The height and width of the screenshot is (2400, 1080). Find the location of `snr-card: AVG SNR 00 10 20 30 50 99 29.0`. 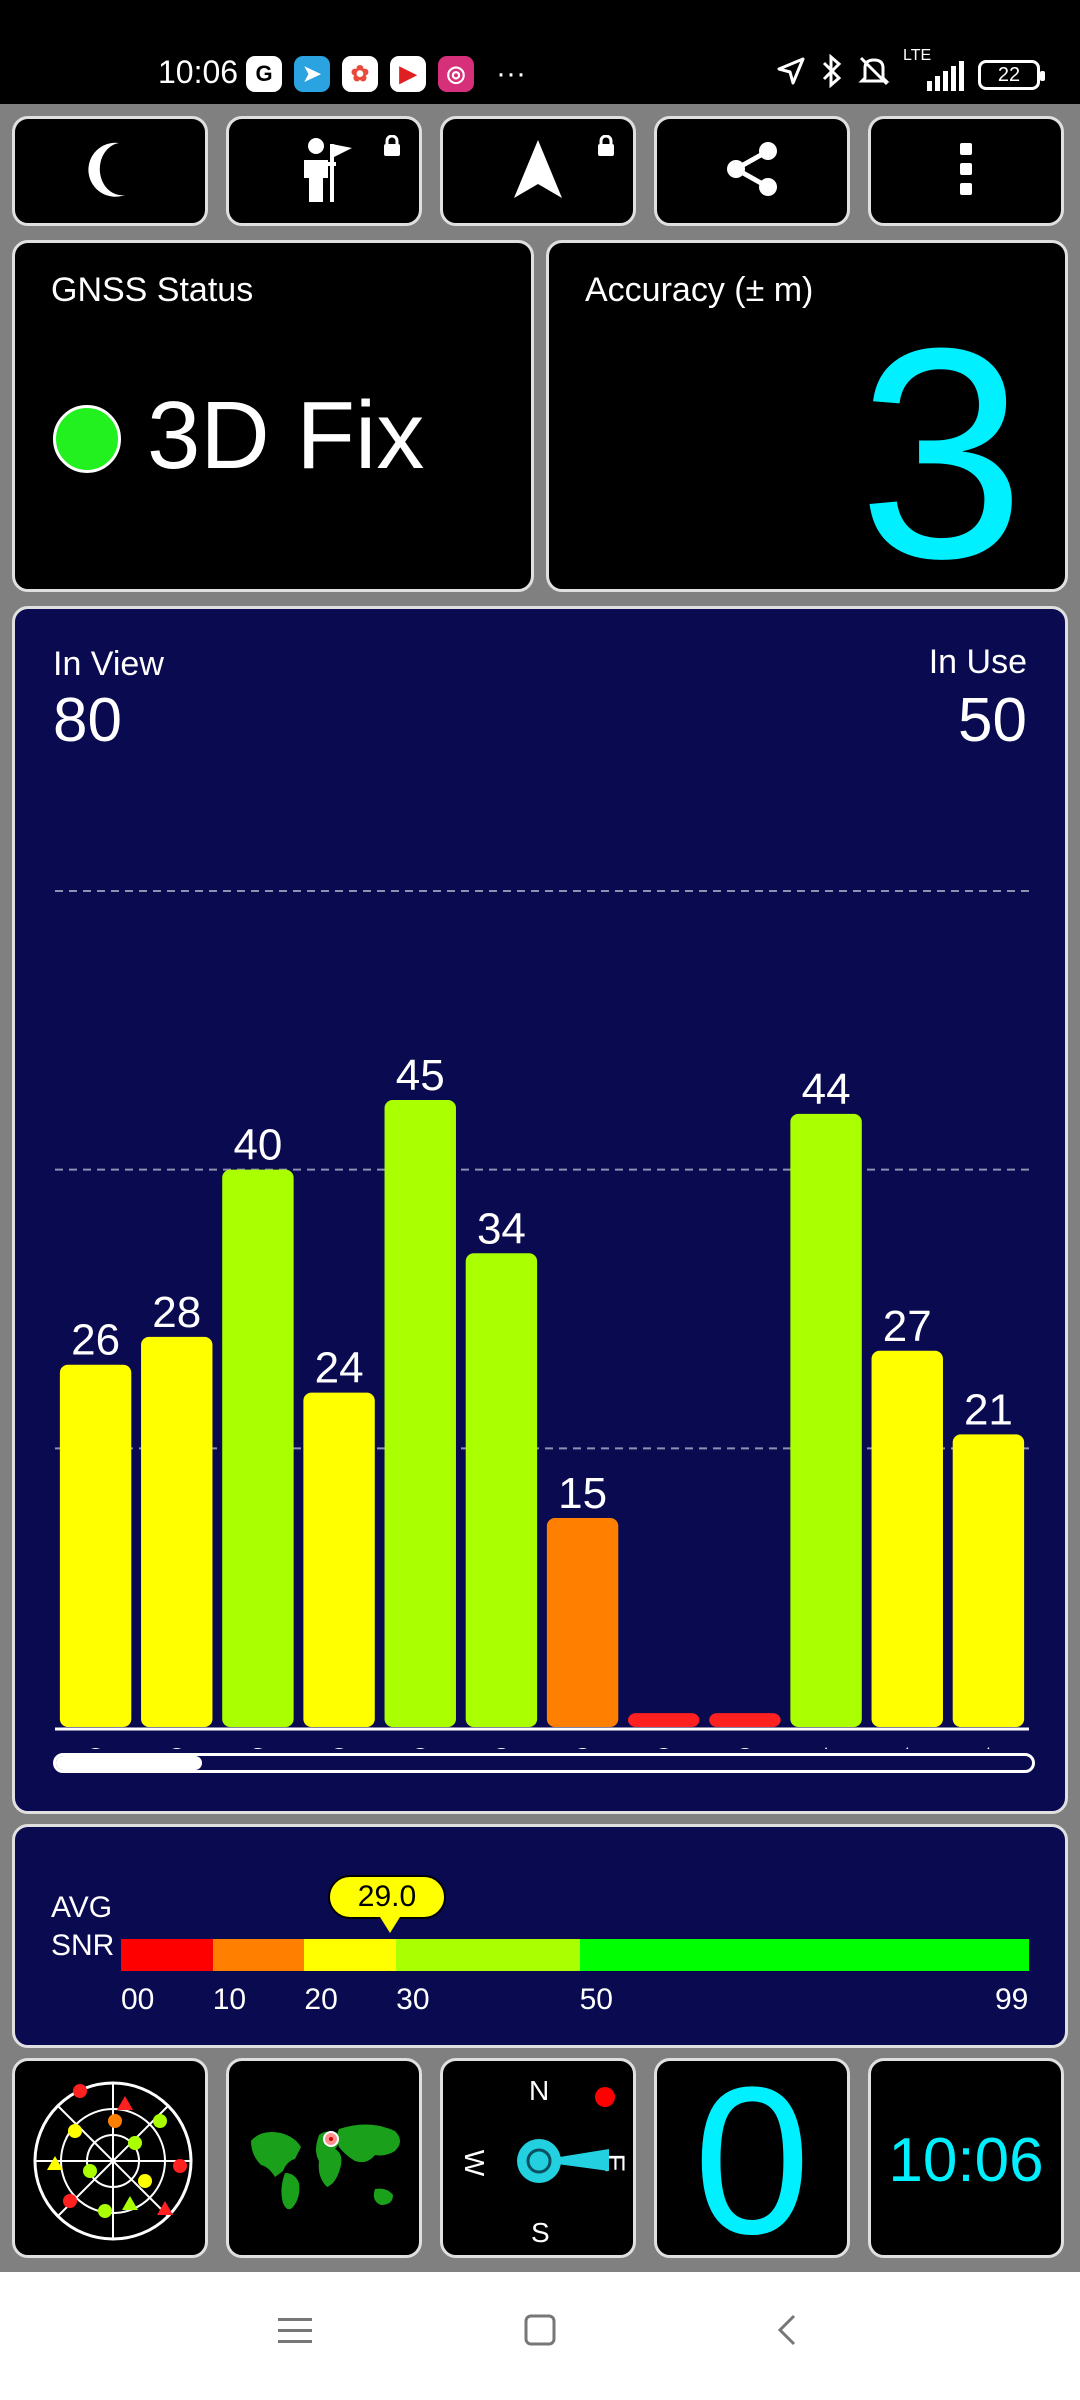

snr-card: AVG SNR 00 10 20 30 50 99 29.0 is located at coordinates (540, 1936).